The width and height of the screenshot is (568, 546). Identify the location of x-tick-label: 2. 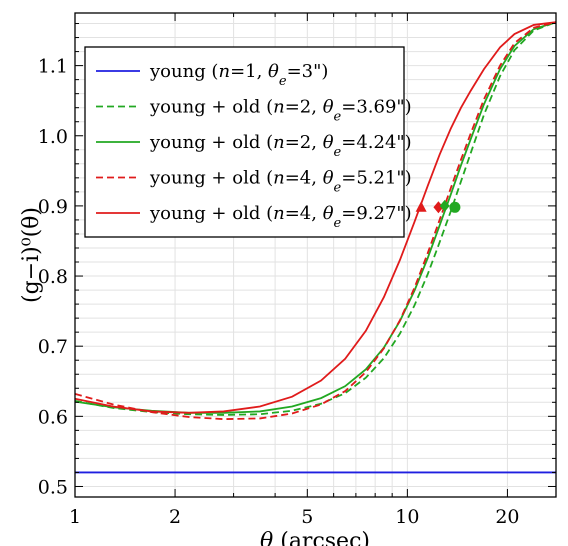
(175, 517).